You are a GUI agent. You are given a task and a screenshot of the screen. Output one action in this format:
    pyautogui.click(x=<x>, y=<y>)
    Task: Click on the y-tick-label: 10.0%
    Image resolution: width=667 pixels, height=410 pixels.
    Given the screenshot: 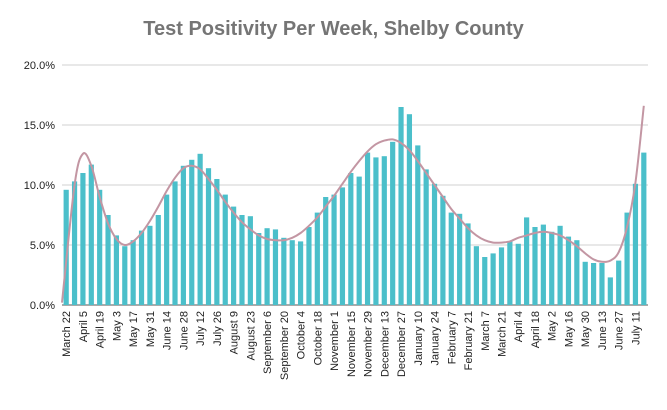 What is the action you would take?
    pyautogui.click(x=39, y=186)
    